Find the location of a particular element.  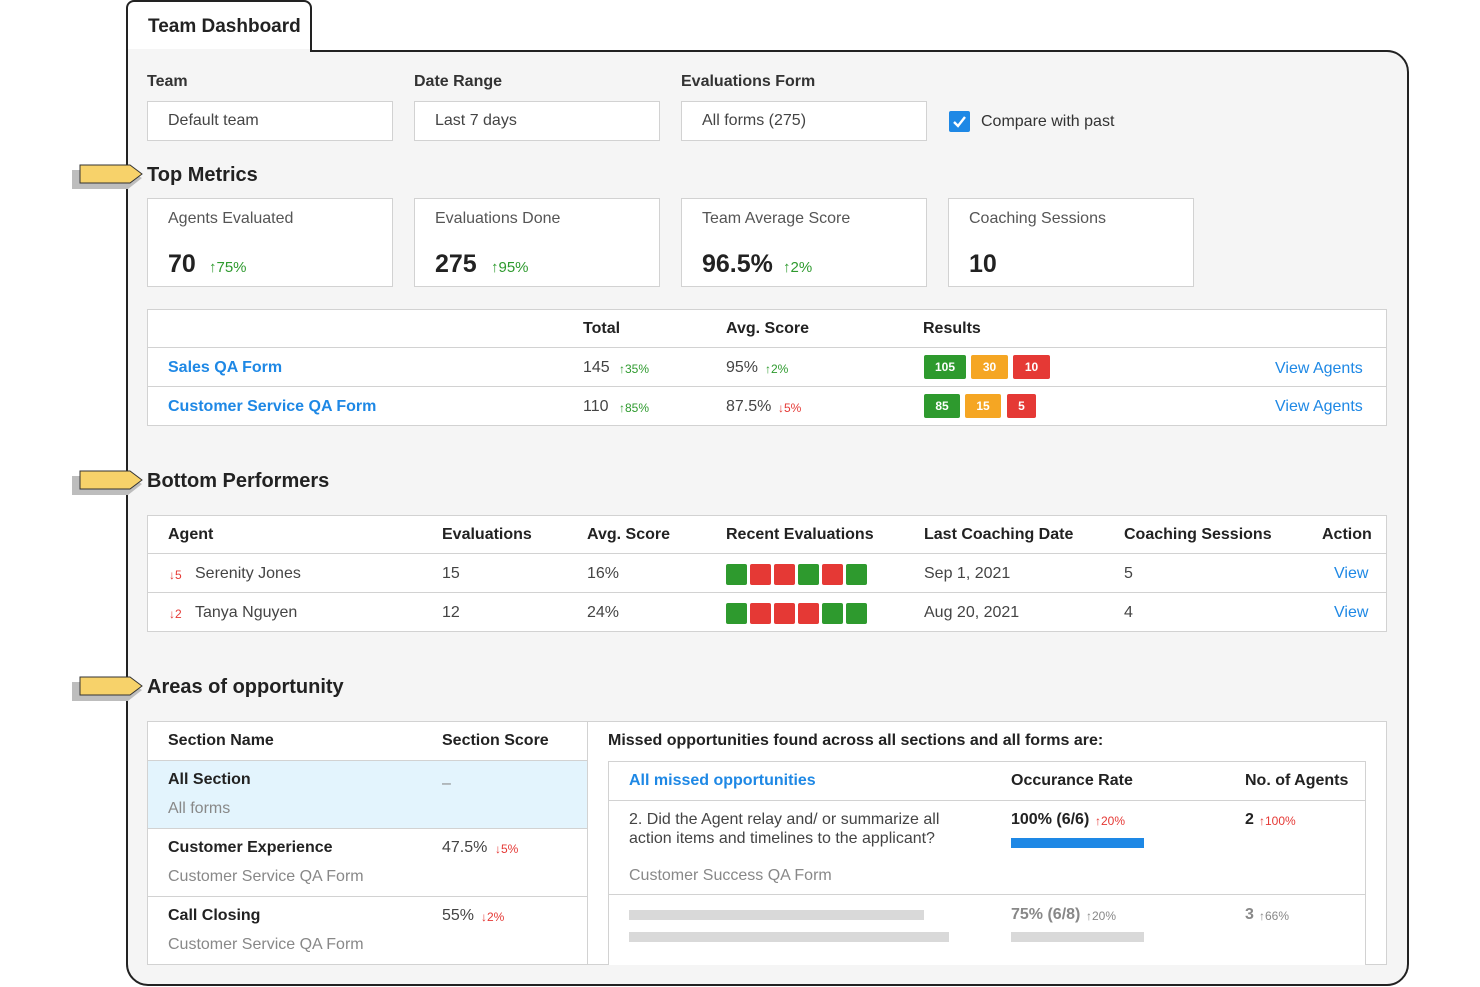

metric-title: Team Average Score is located at coordinates (776, 218).